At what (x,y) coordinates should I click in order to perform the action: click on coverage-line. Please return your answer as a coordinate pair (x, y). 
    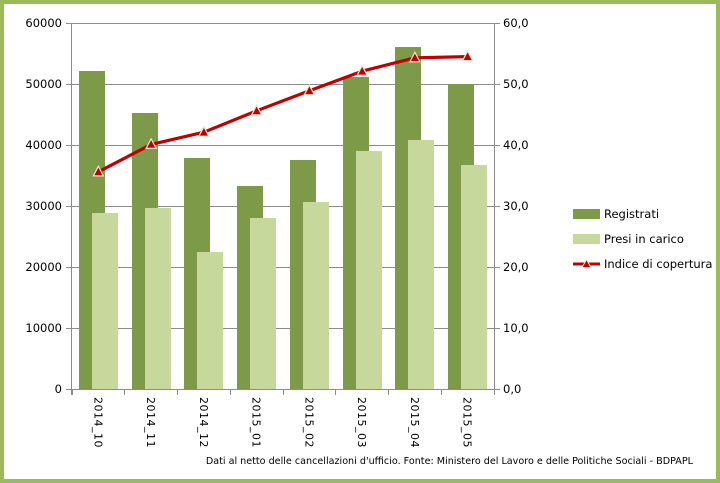
    Looking at the image, I should click on (282, 114).